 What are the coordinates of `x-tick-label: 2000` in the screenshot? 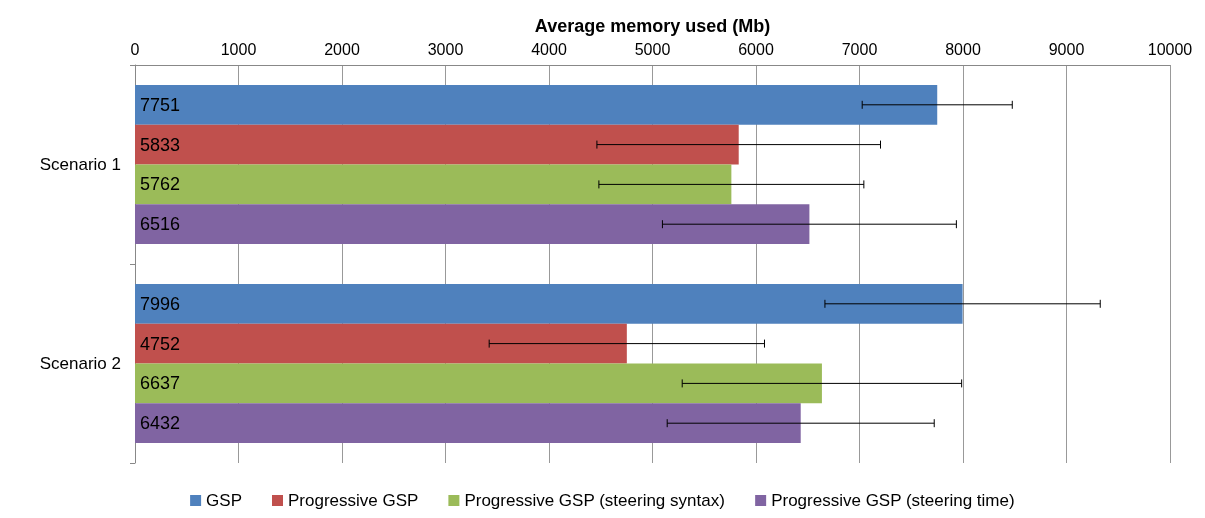 It's located at (342, 49).